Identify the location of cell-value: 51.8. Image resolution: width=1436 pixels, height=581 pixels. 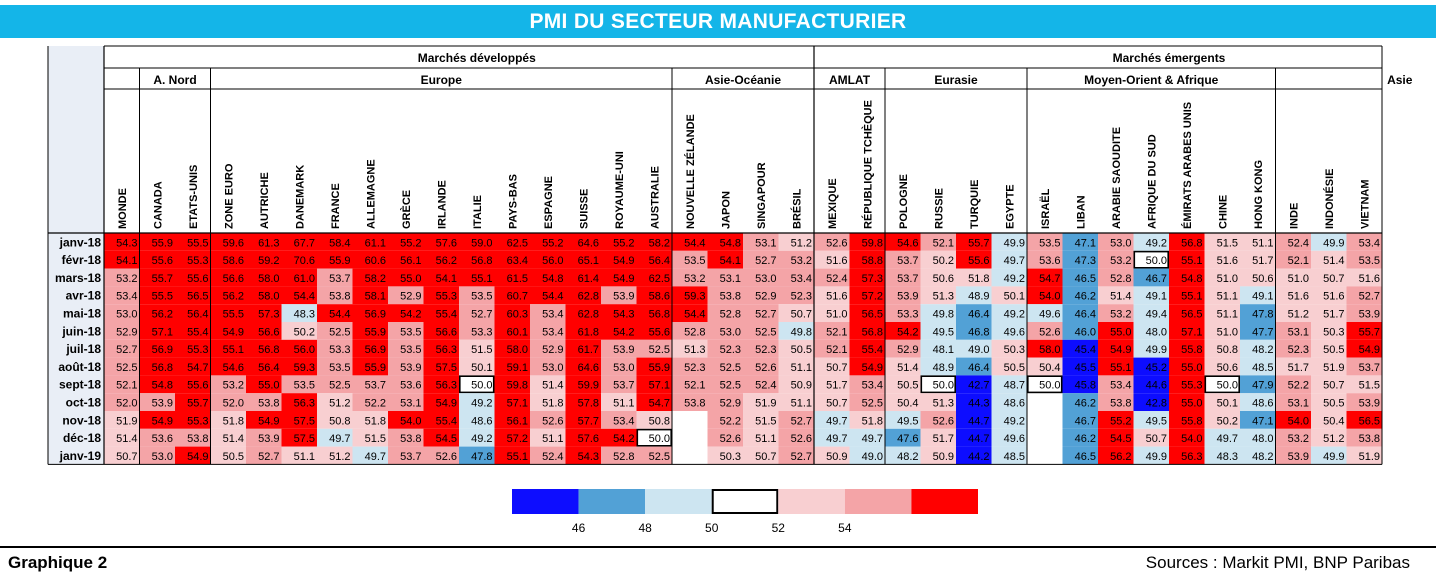
(233, 421).